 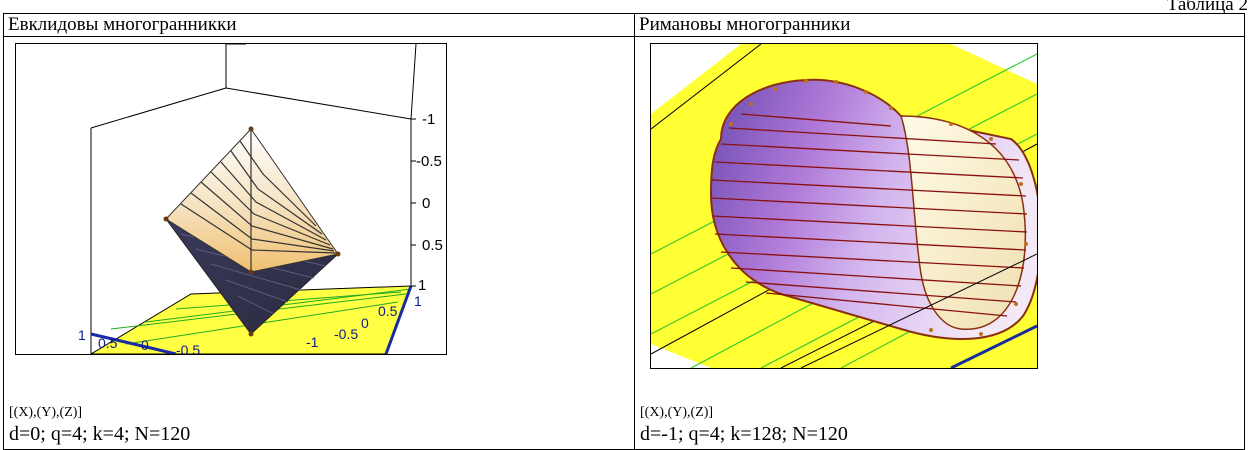 What do you see at coordinates (422, 285) in the screenshot?
I see `z-tick: 1` at bounding box center [422, 285].